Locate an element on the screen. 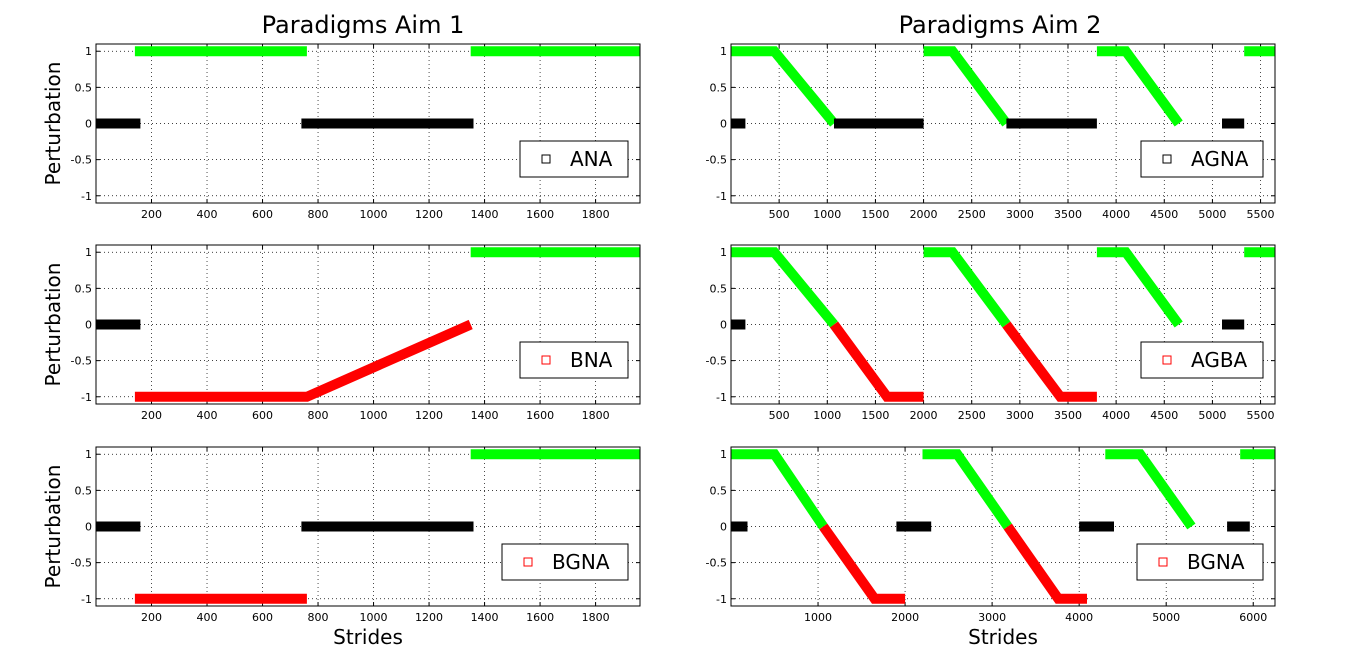 The width and height of the screenshot is (1367, 651). legend: BGNA is located at coordinates (1200, 562).